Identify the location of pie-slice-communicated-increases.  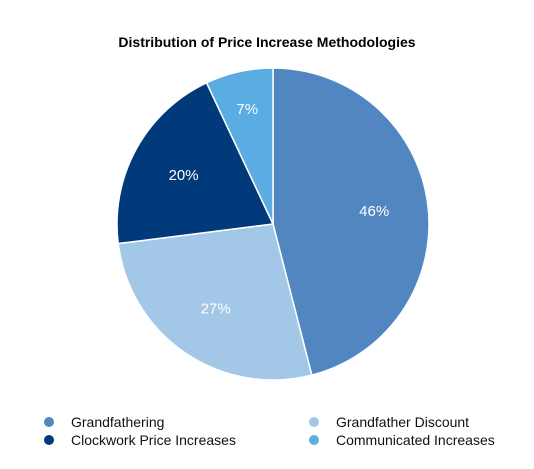
(239, 146).